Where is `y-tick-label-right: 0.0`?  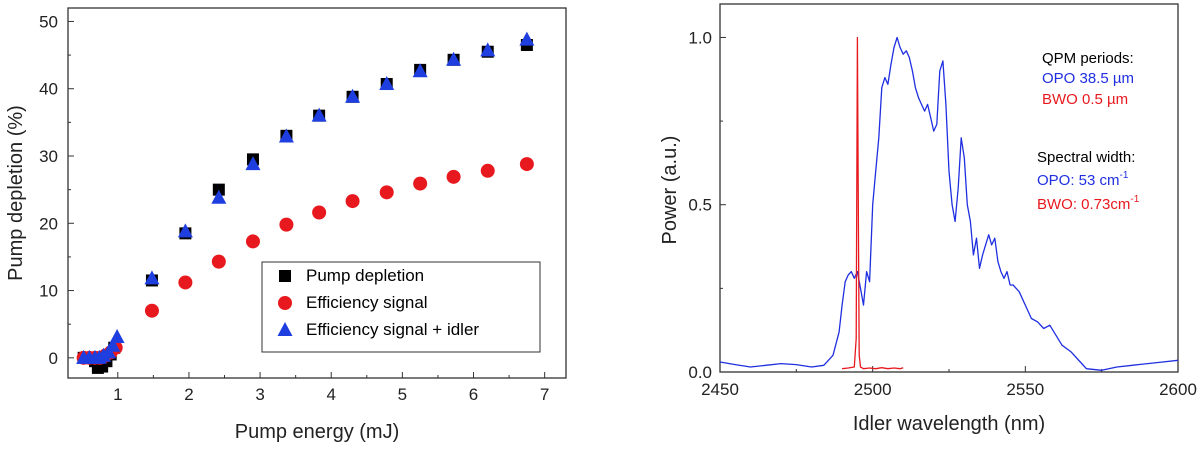 y-tick-label-right: 0.0 is located at coordinates (700, 372).